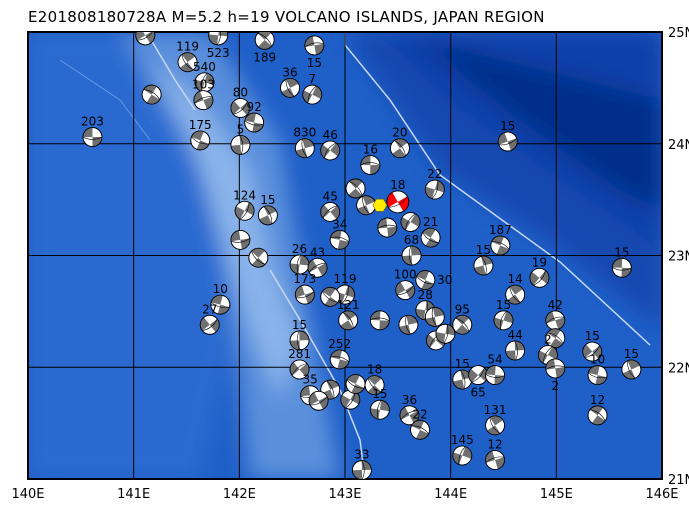 This screenshot has width=689, height=508. I want to click on event-label: 28, so click(425, 295).